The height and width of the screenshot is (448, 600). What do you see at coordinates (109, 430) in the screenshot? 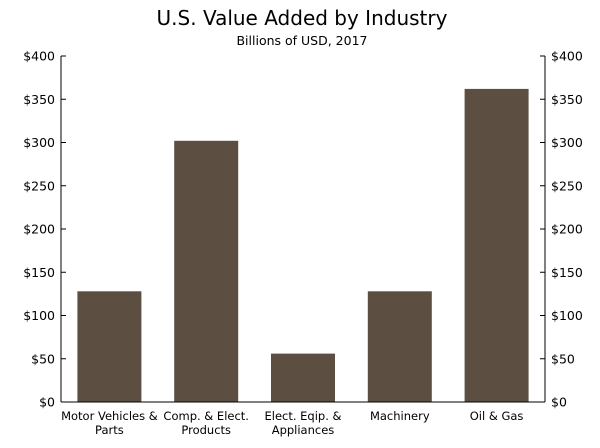
I see `category-label-line: Parts` at bounding box center [109, 430].